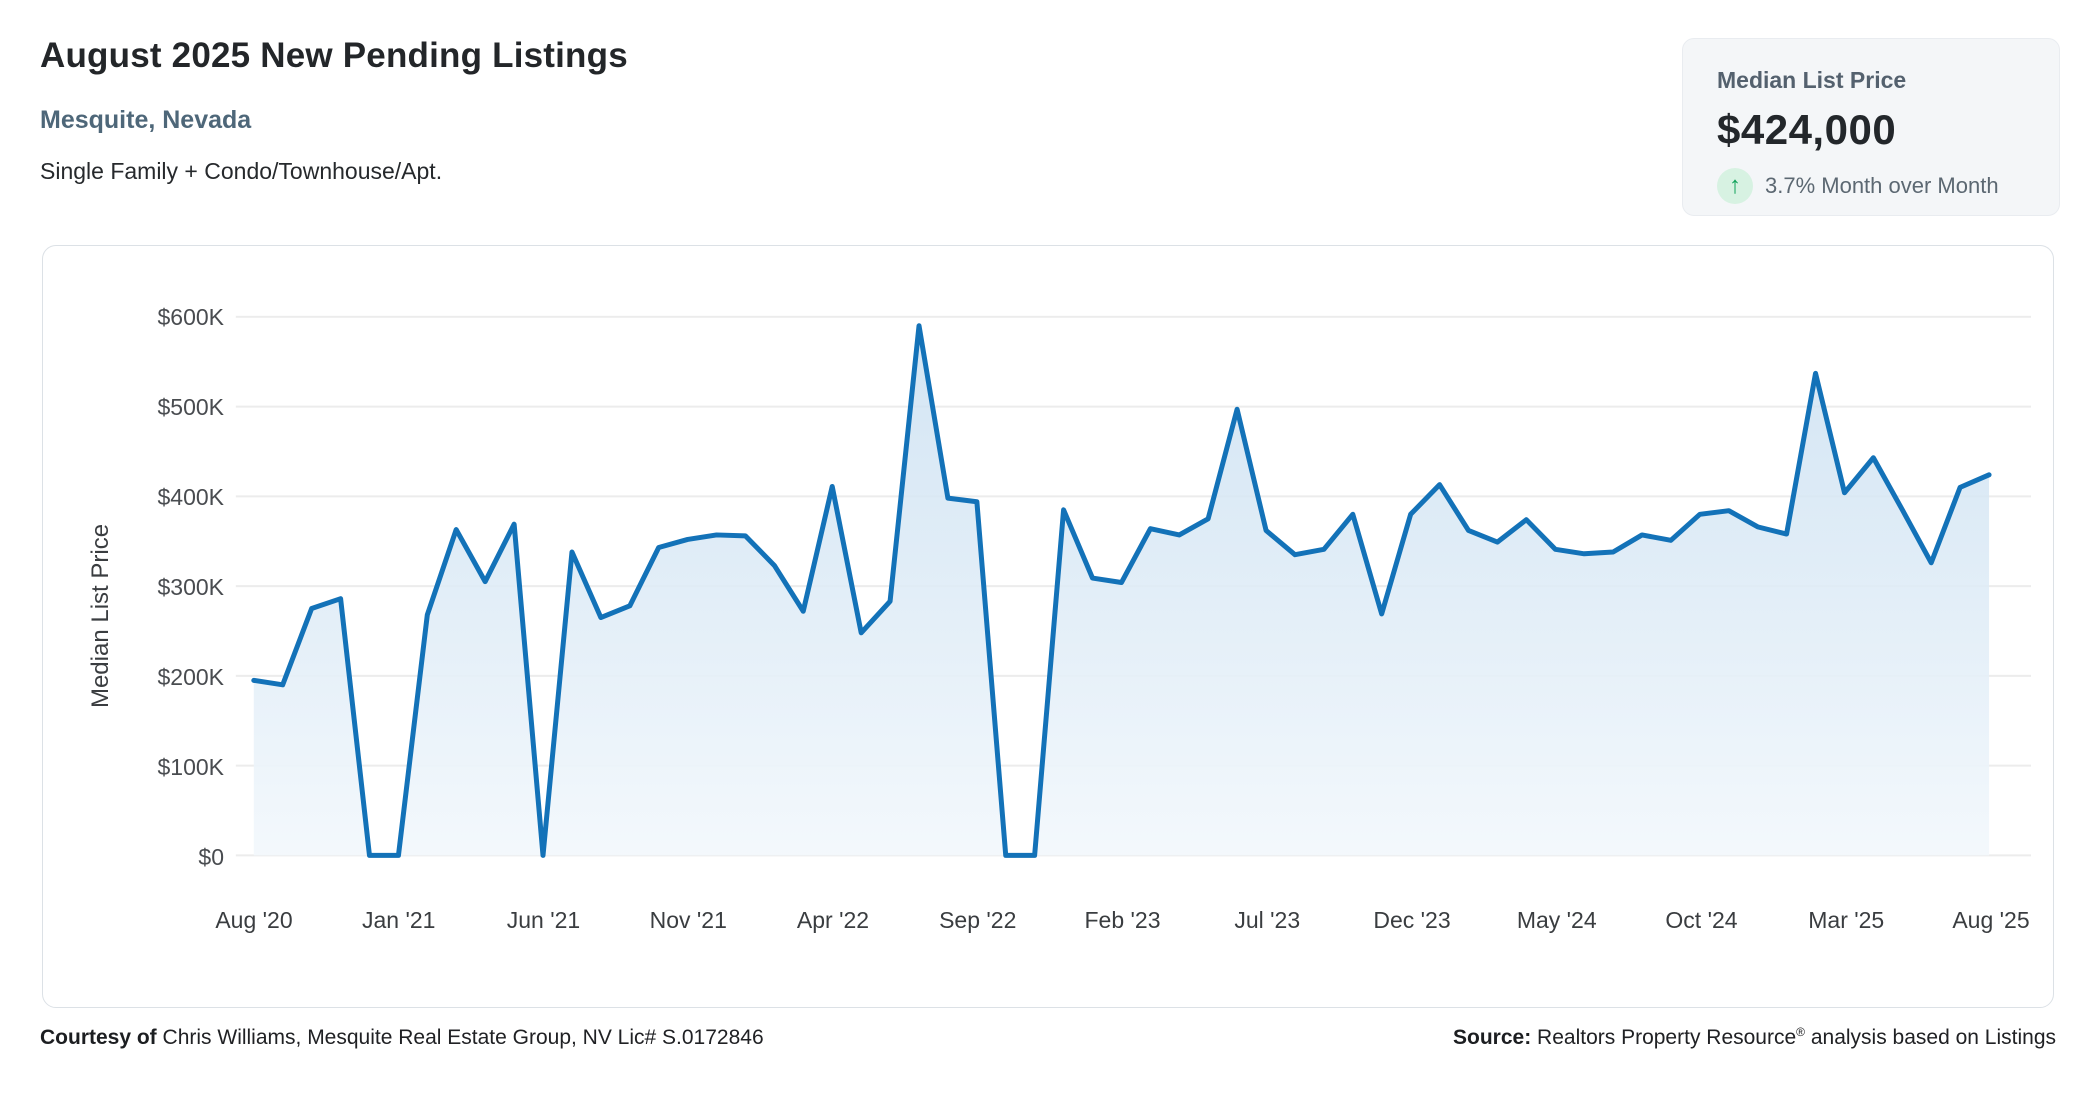 This screenshot has height=1100, width=2096. Describe the element at coordinates (241, 171) in the screenshot. I see `property-types-text: Single Family + Condo/Townhouse/Apt.` at that location.